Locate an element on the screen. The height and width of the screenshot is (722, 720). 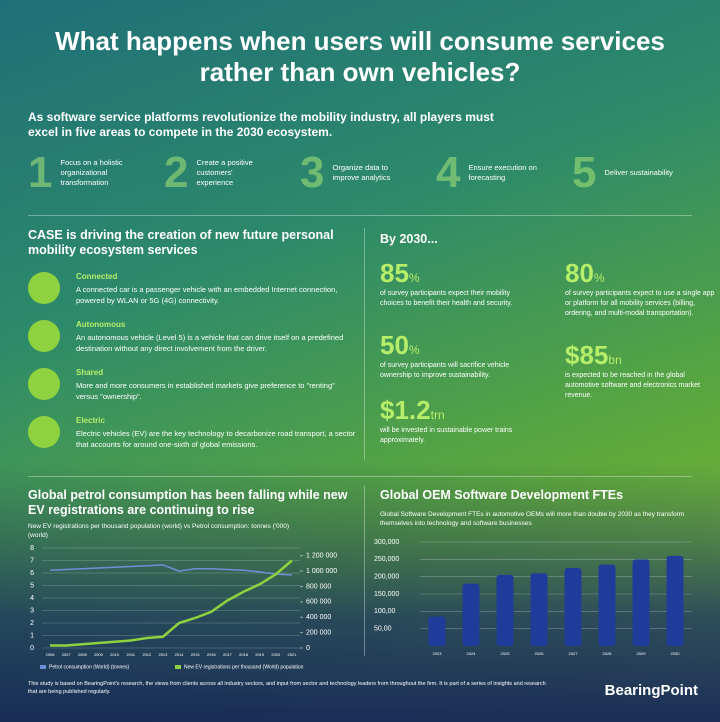
logo: BearingPoint is located at coordinates (651, 690).